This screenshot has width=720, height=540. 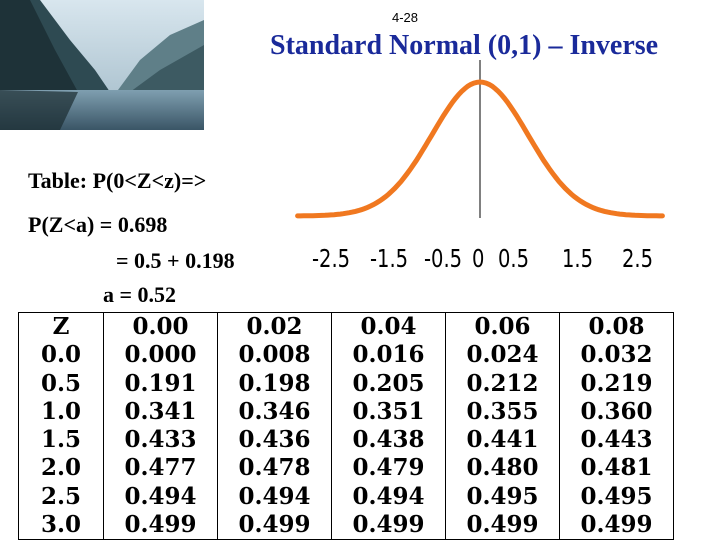 What do you see at coordinates (502, 355) in the screenshot?
I see `probability-cell: 0.024` at bounding box center [502, 355].